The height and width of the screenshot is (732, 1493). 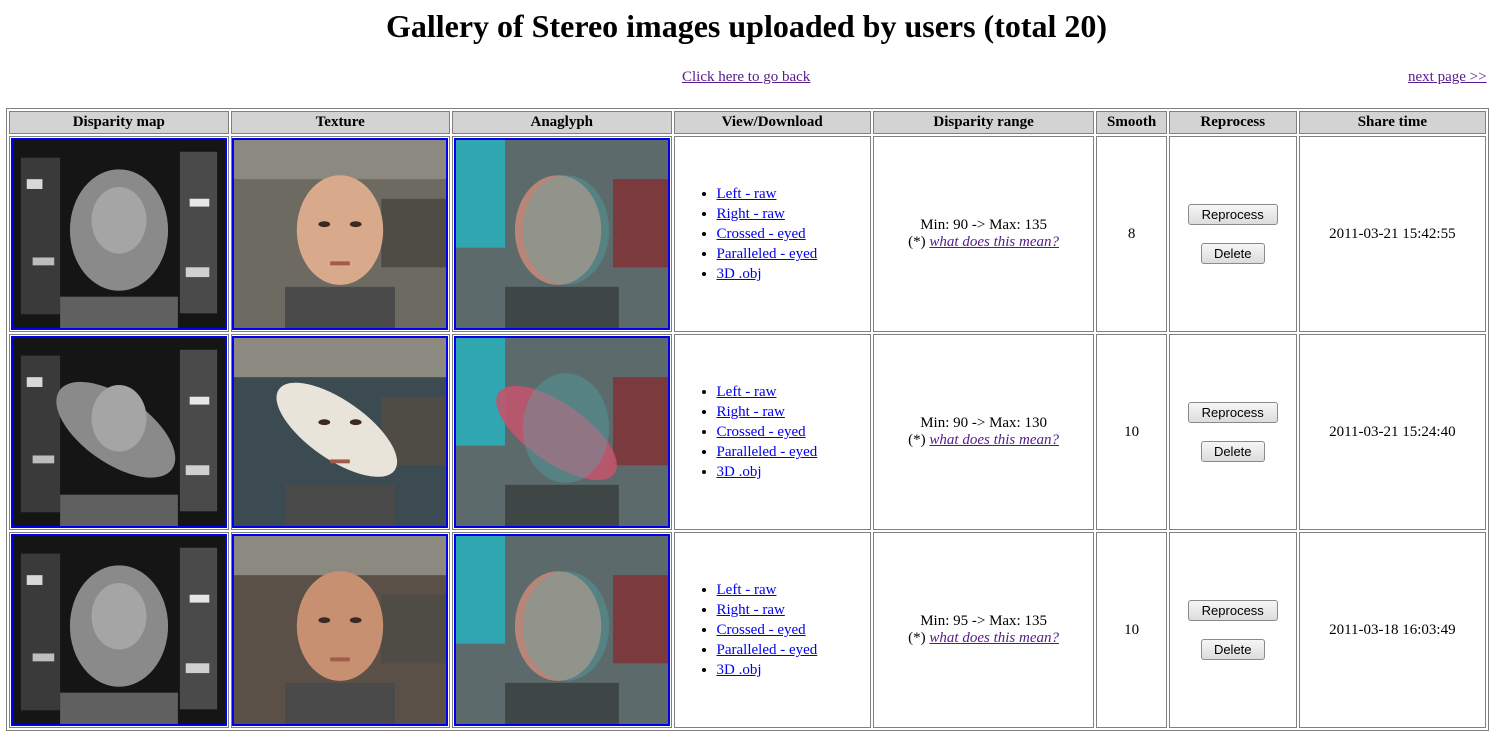 What do you see at coordinates (983, 621) in the screenshot?
I see `disparity-range-value: Min: 95 -> Max: 135` at bounding box center [983, 621].